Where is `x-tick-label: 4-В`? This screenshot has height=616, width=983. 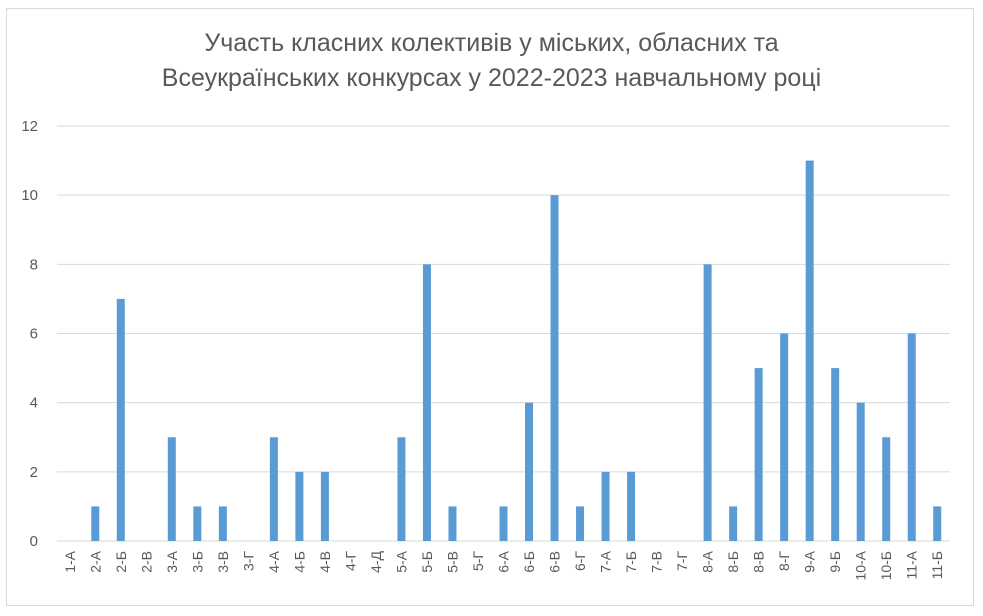 x-tick-label: 4-В is located at coordinates (325, 562).